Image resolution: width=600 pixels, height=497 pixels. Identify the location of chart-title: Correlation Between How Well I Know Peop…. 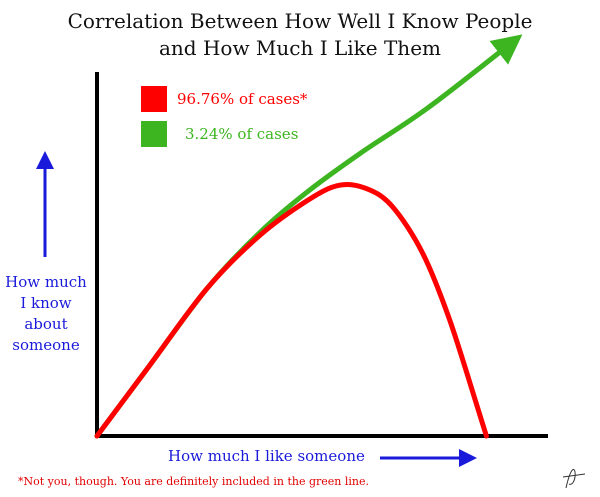
(300, 35).